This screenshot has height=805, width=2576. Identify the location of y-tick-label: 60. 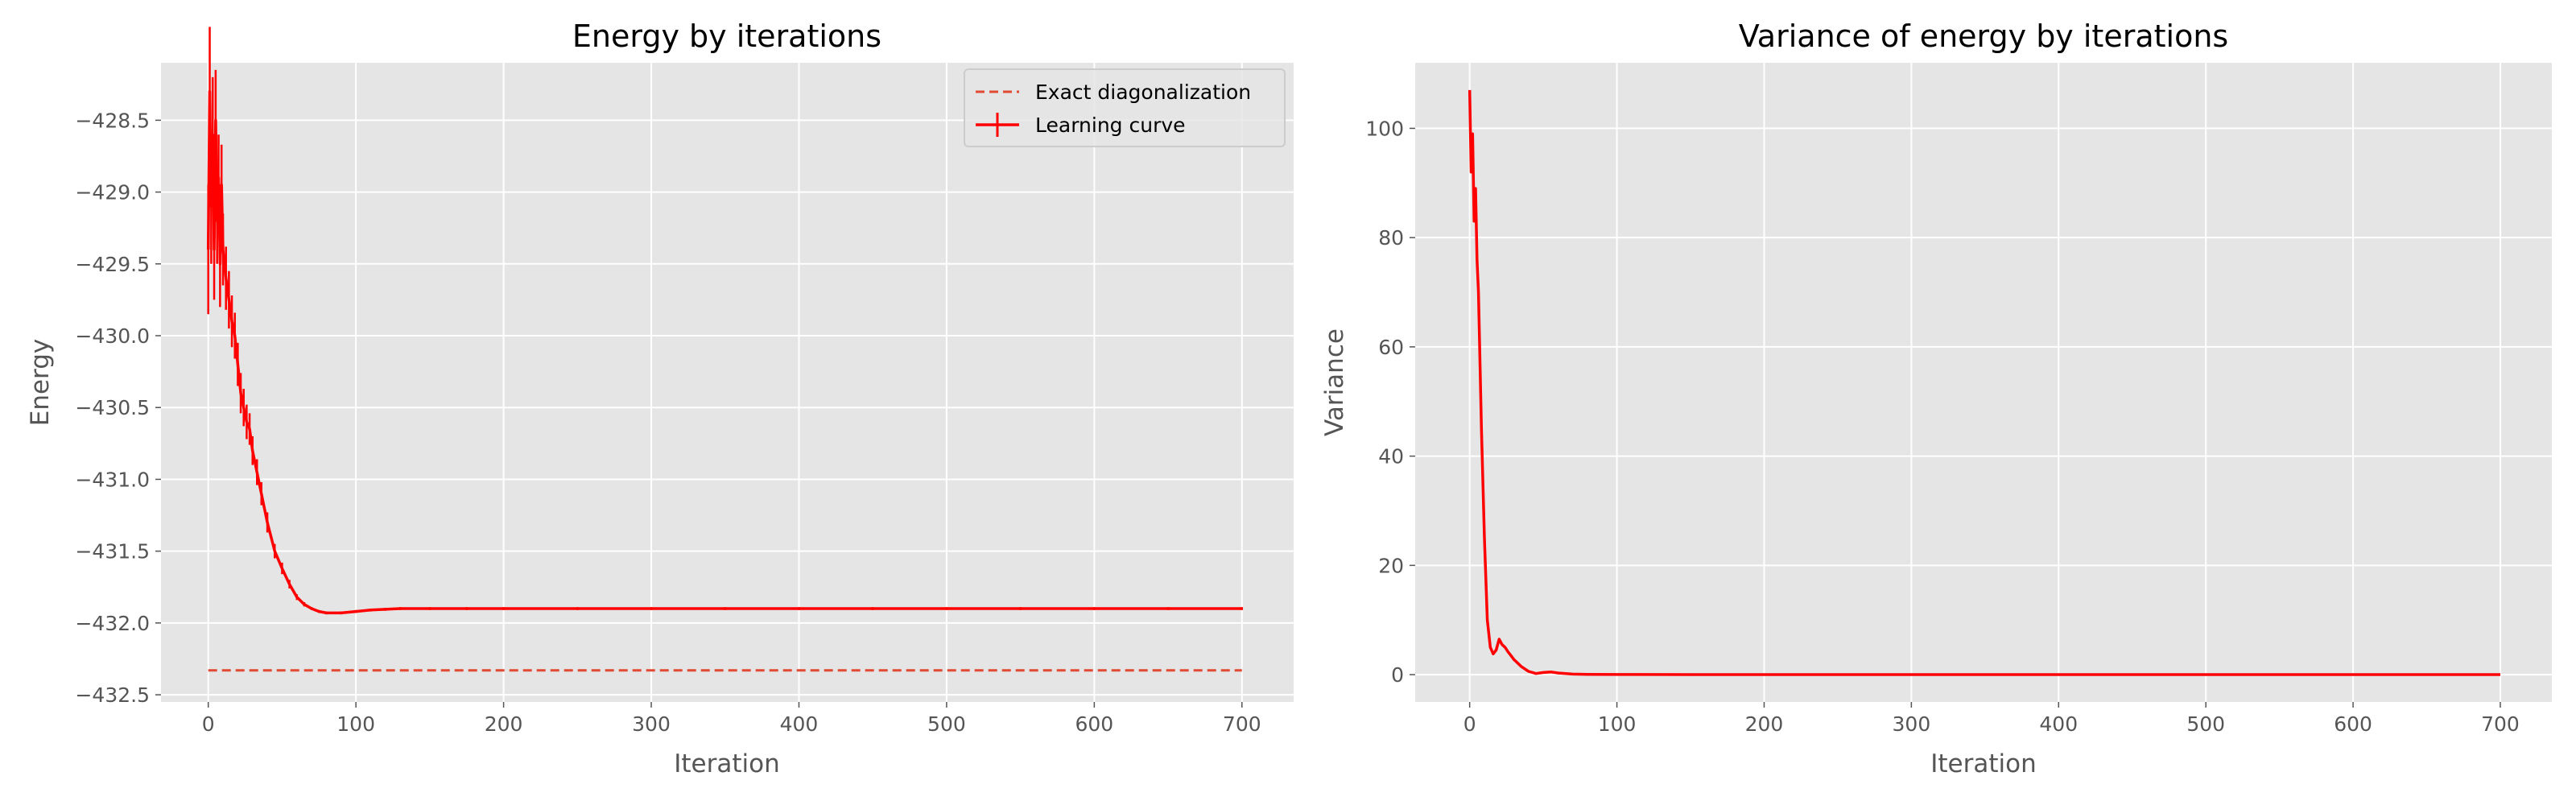
(1391, 347).